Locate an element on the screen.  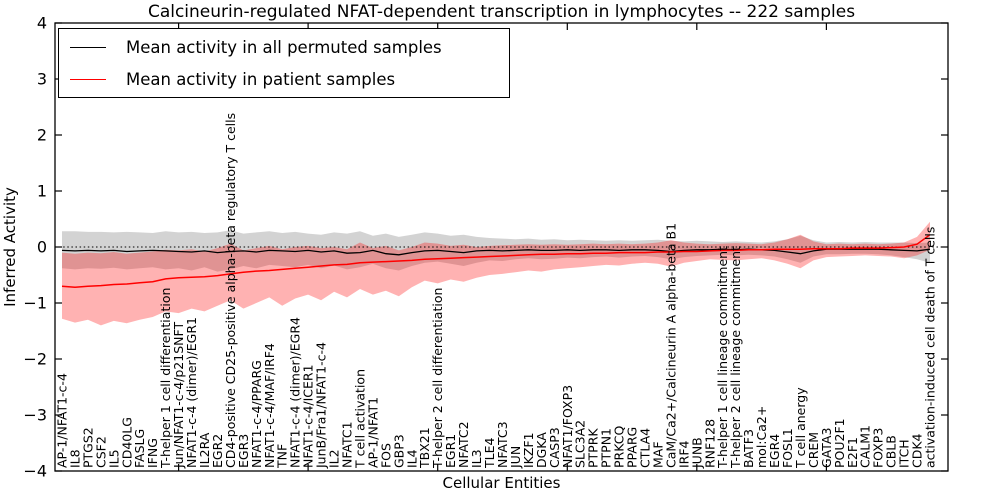
svg-text: 1 is located at coordinates (42, 191).